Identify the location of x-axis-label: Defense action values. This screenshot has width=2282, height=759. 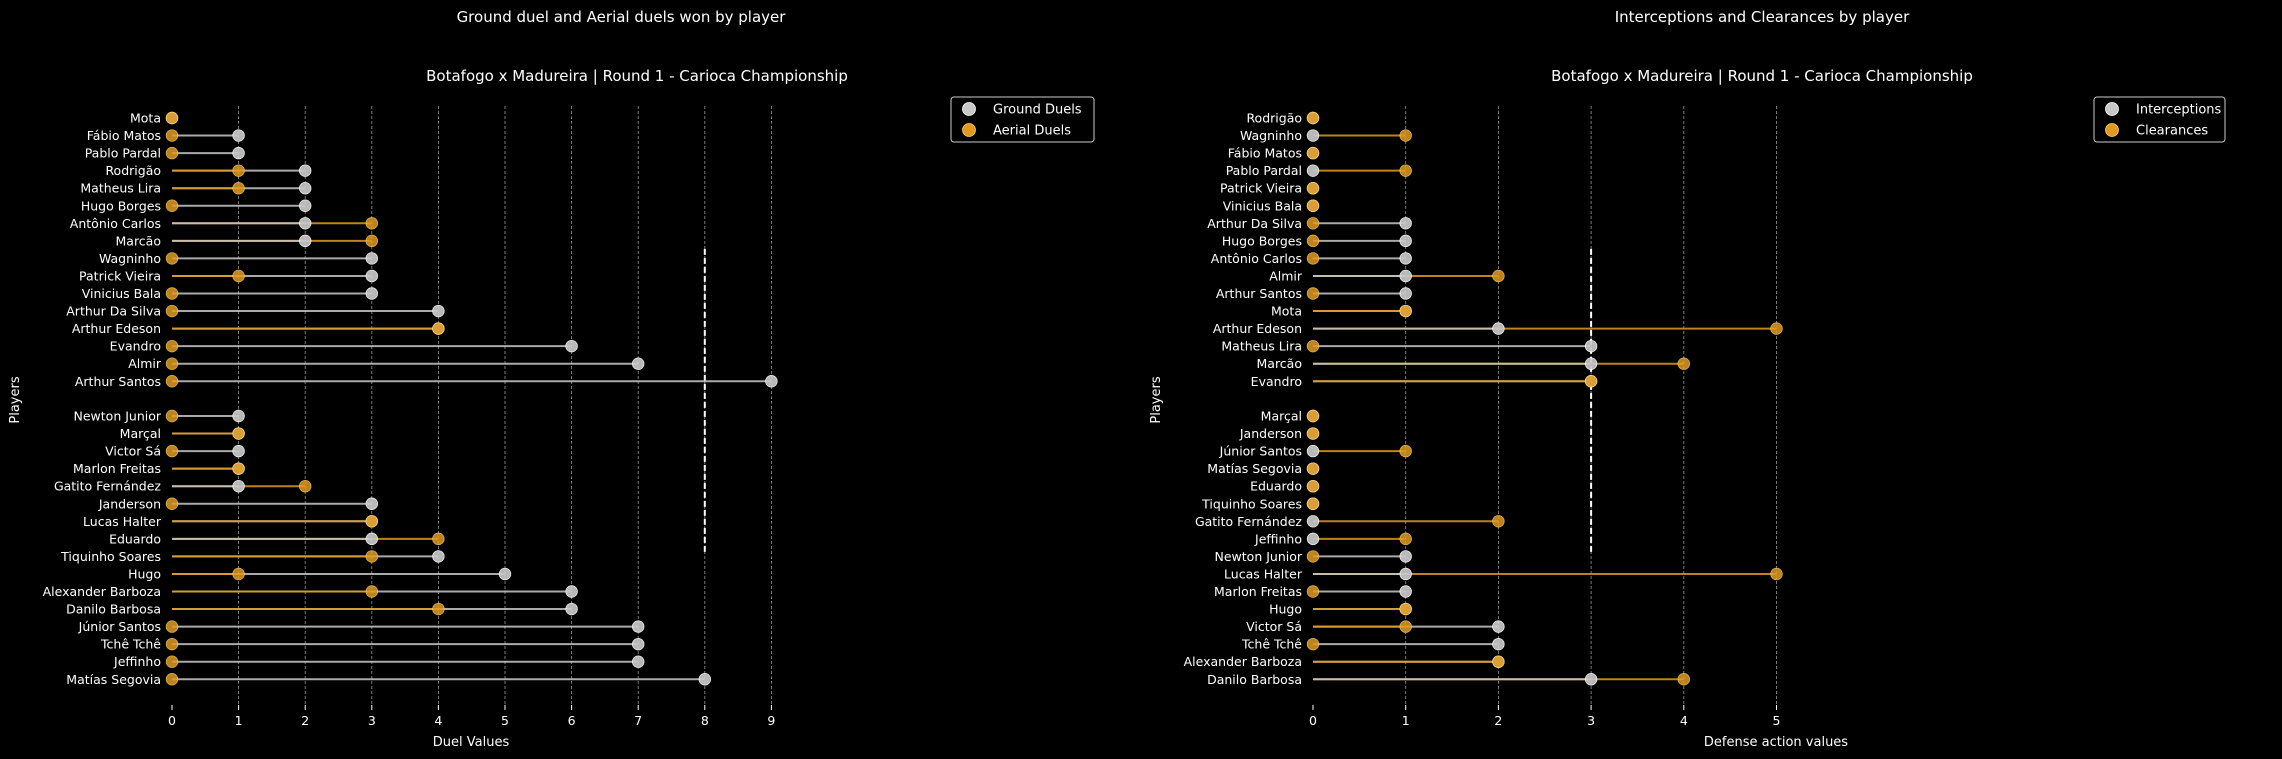
(1776, 742).